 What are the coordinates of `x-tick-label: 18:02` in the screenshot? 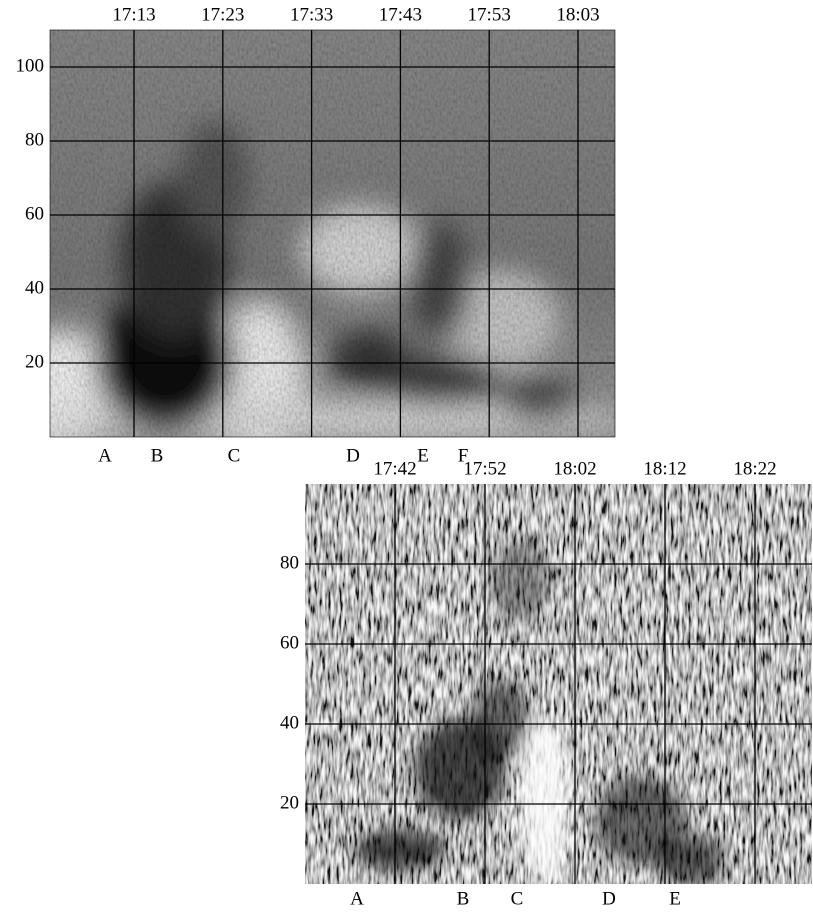 It's located at (574, 468).